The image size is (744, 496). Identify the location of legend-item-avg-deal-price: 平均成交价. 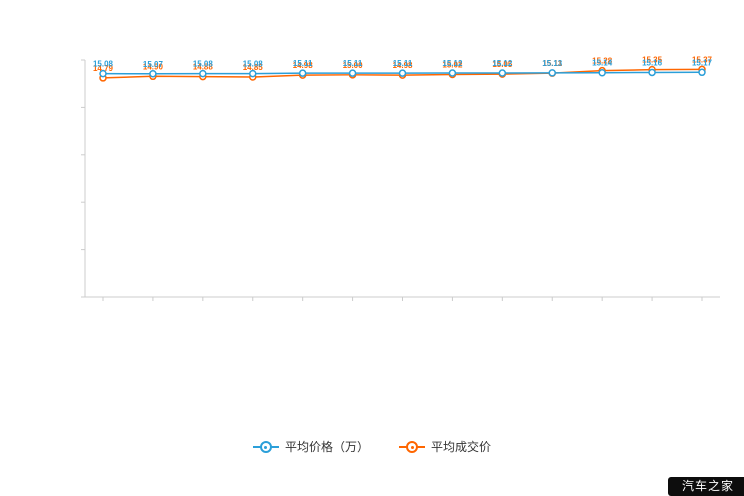
(445, 447).